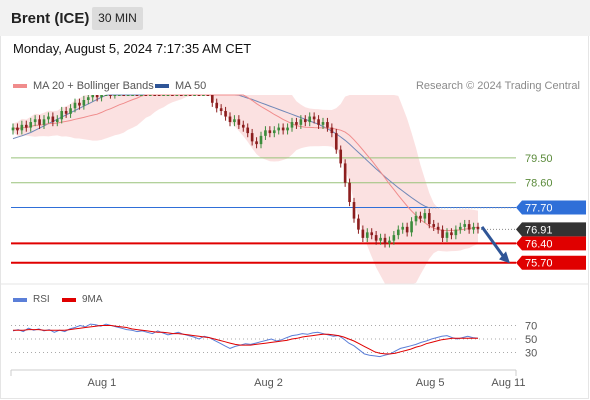 Image resolution: width=590 pixels, height=400 pixels. Describe the element at coordinates (497, 86) in the screenshot. I see `credit-text: Research © 2024 Trading Central` at that location.